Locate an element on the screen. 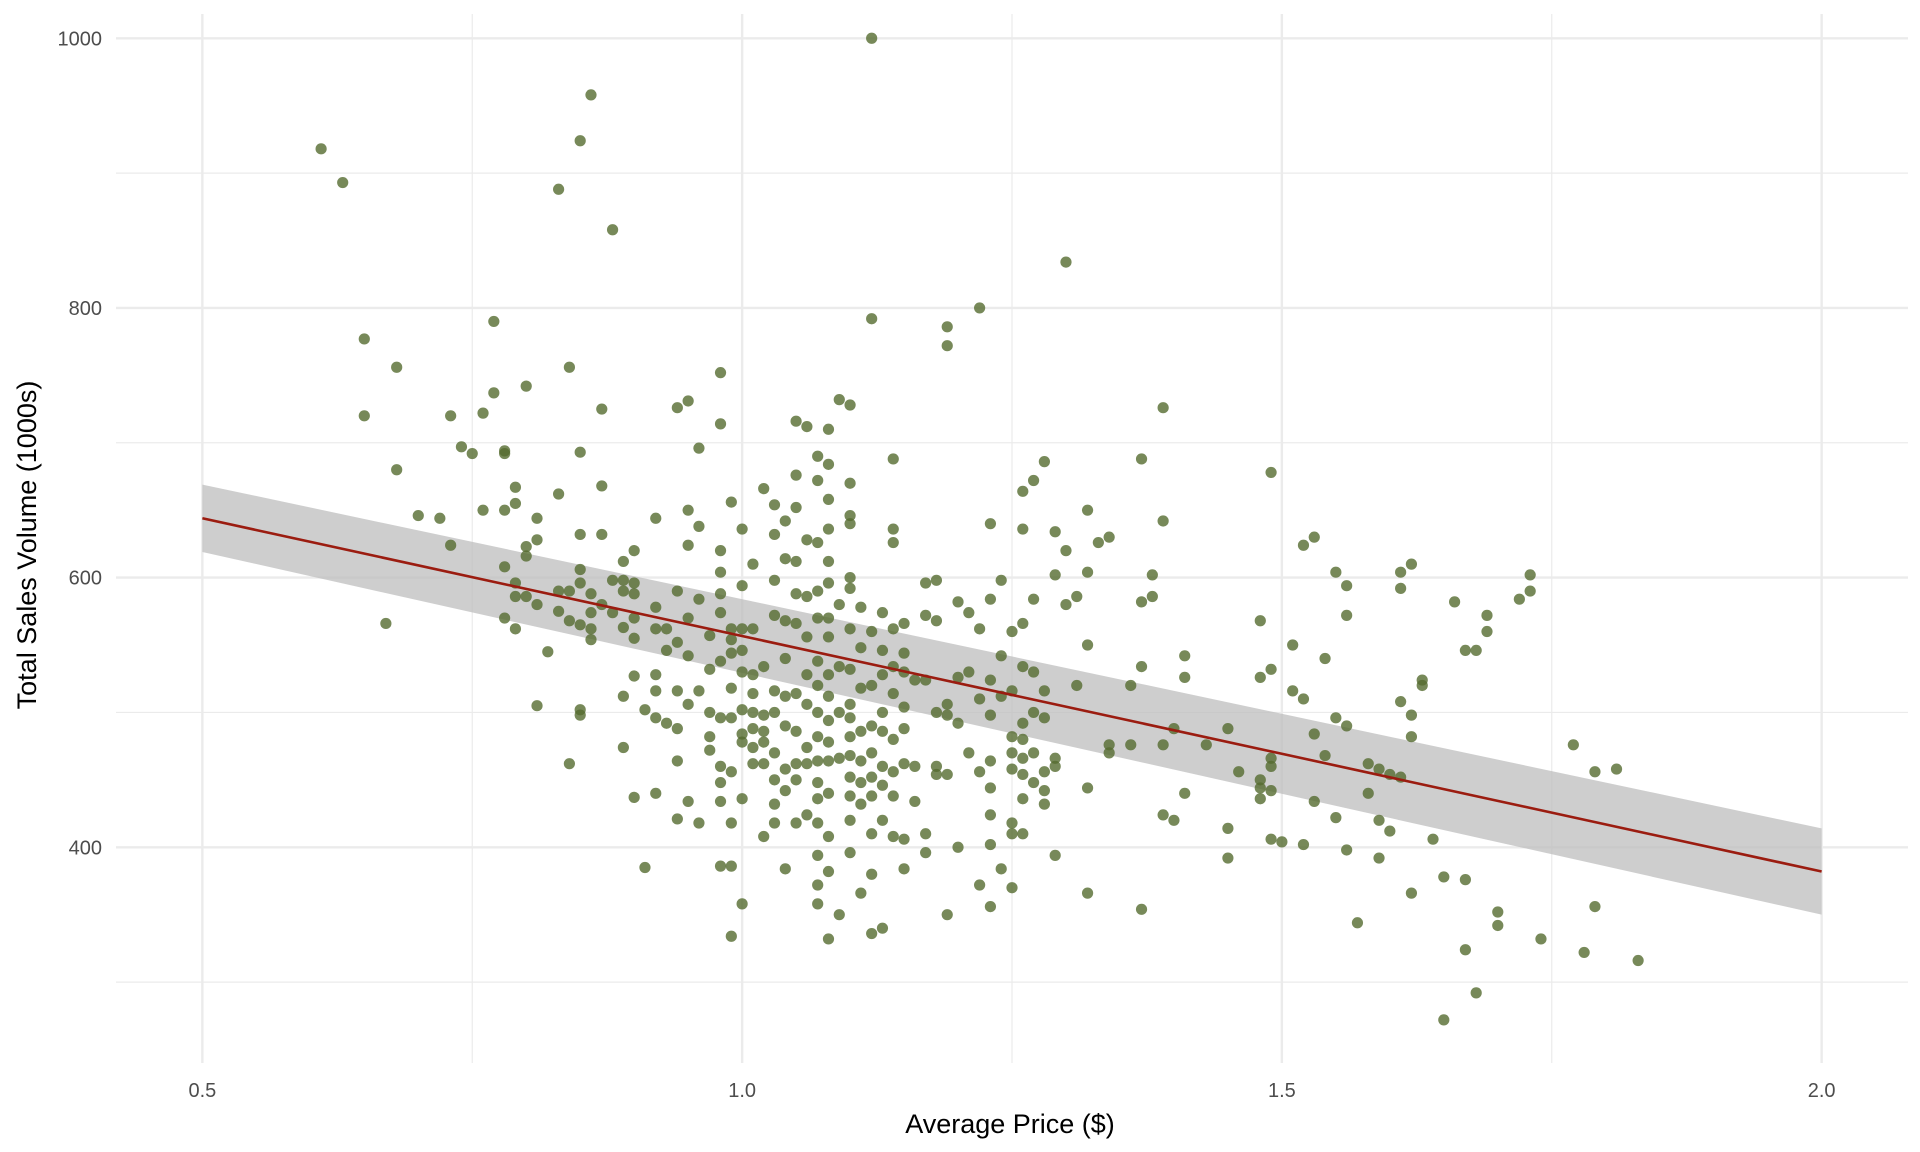  y-tick-label: 1000 is located at coordinates (80, 39).